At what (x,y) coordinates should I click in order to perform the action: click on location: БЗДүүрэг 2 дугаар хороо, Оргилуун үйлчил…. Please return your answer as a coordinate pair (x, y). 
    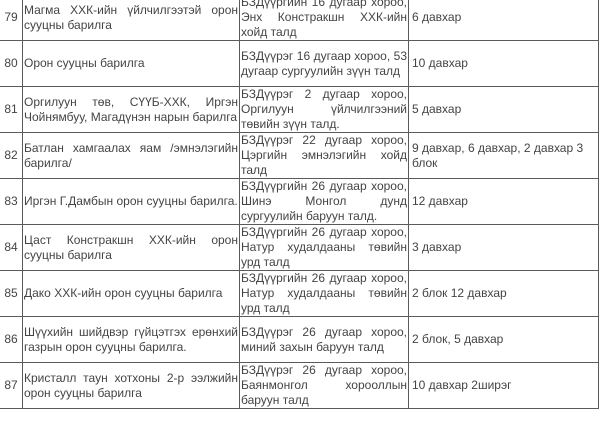
    Looking at the image, I should click on (324, 109).